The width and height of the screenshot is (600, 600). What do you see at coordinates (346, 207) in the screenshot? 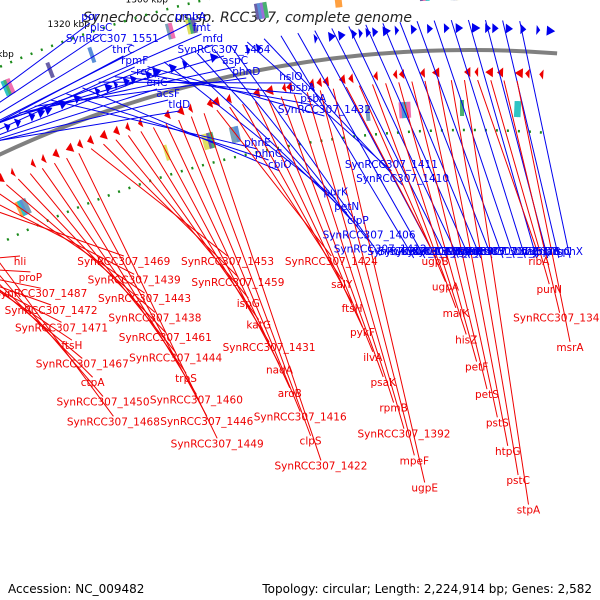
I see `gene-label: petN` at bounding box center [346, 207].